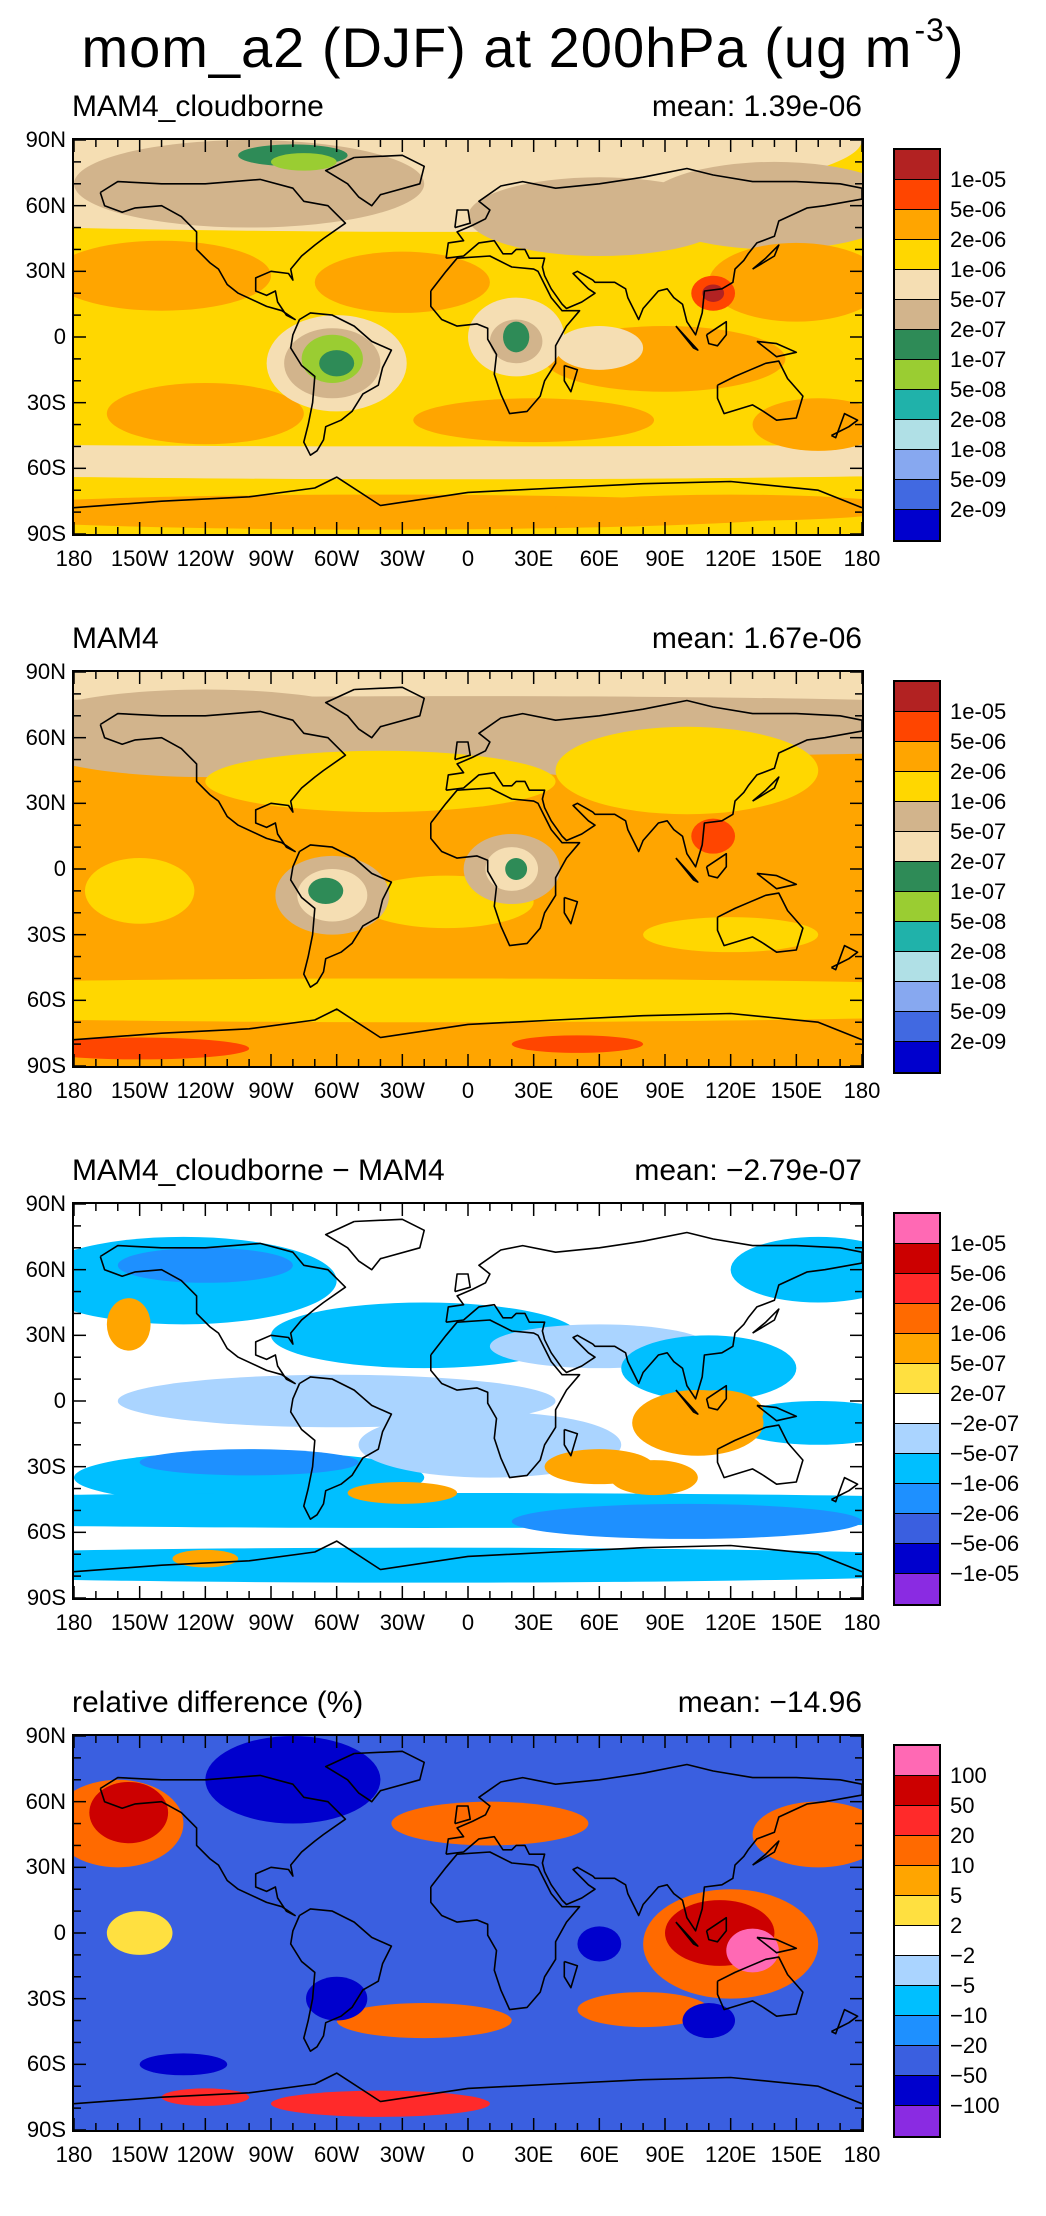  What do you see at coordinates (139, 1622) in the screenshot?
I see `lon-tick-label: 150W` at bounding box center [139, 1622].